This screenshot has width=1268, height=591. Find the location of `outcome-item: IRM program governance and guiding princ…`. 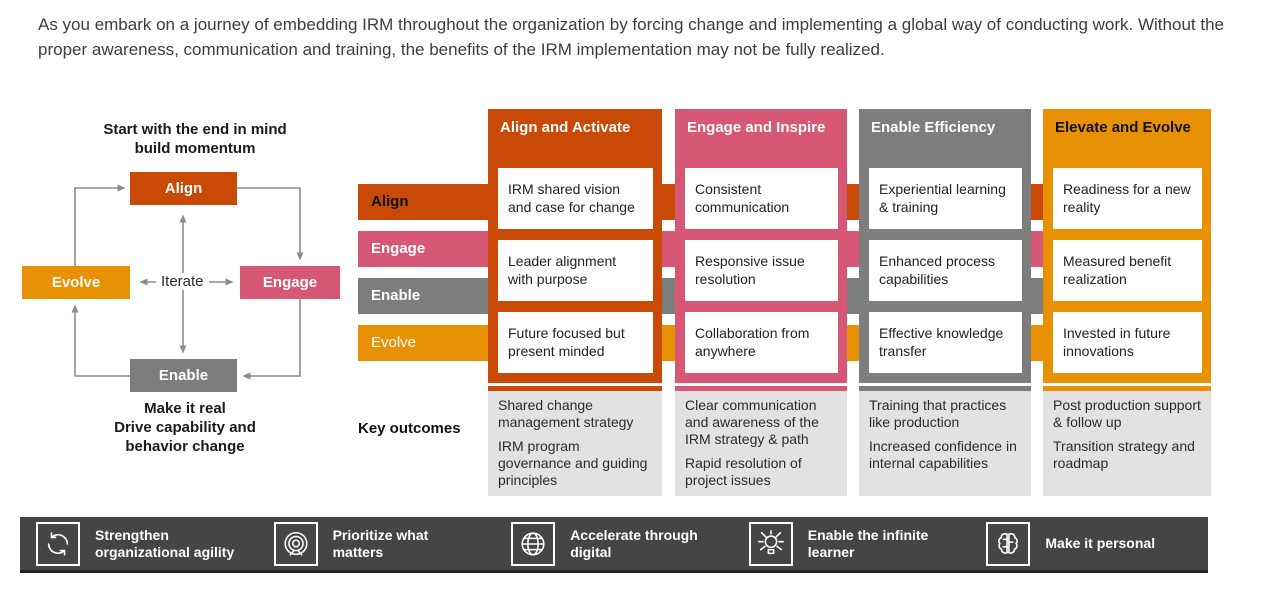

outcome-item: IRM program governance and guiding princ… is located at coordinates (573, 463).